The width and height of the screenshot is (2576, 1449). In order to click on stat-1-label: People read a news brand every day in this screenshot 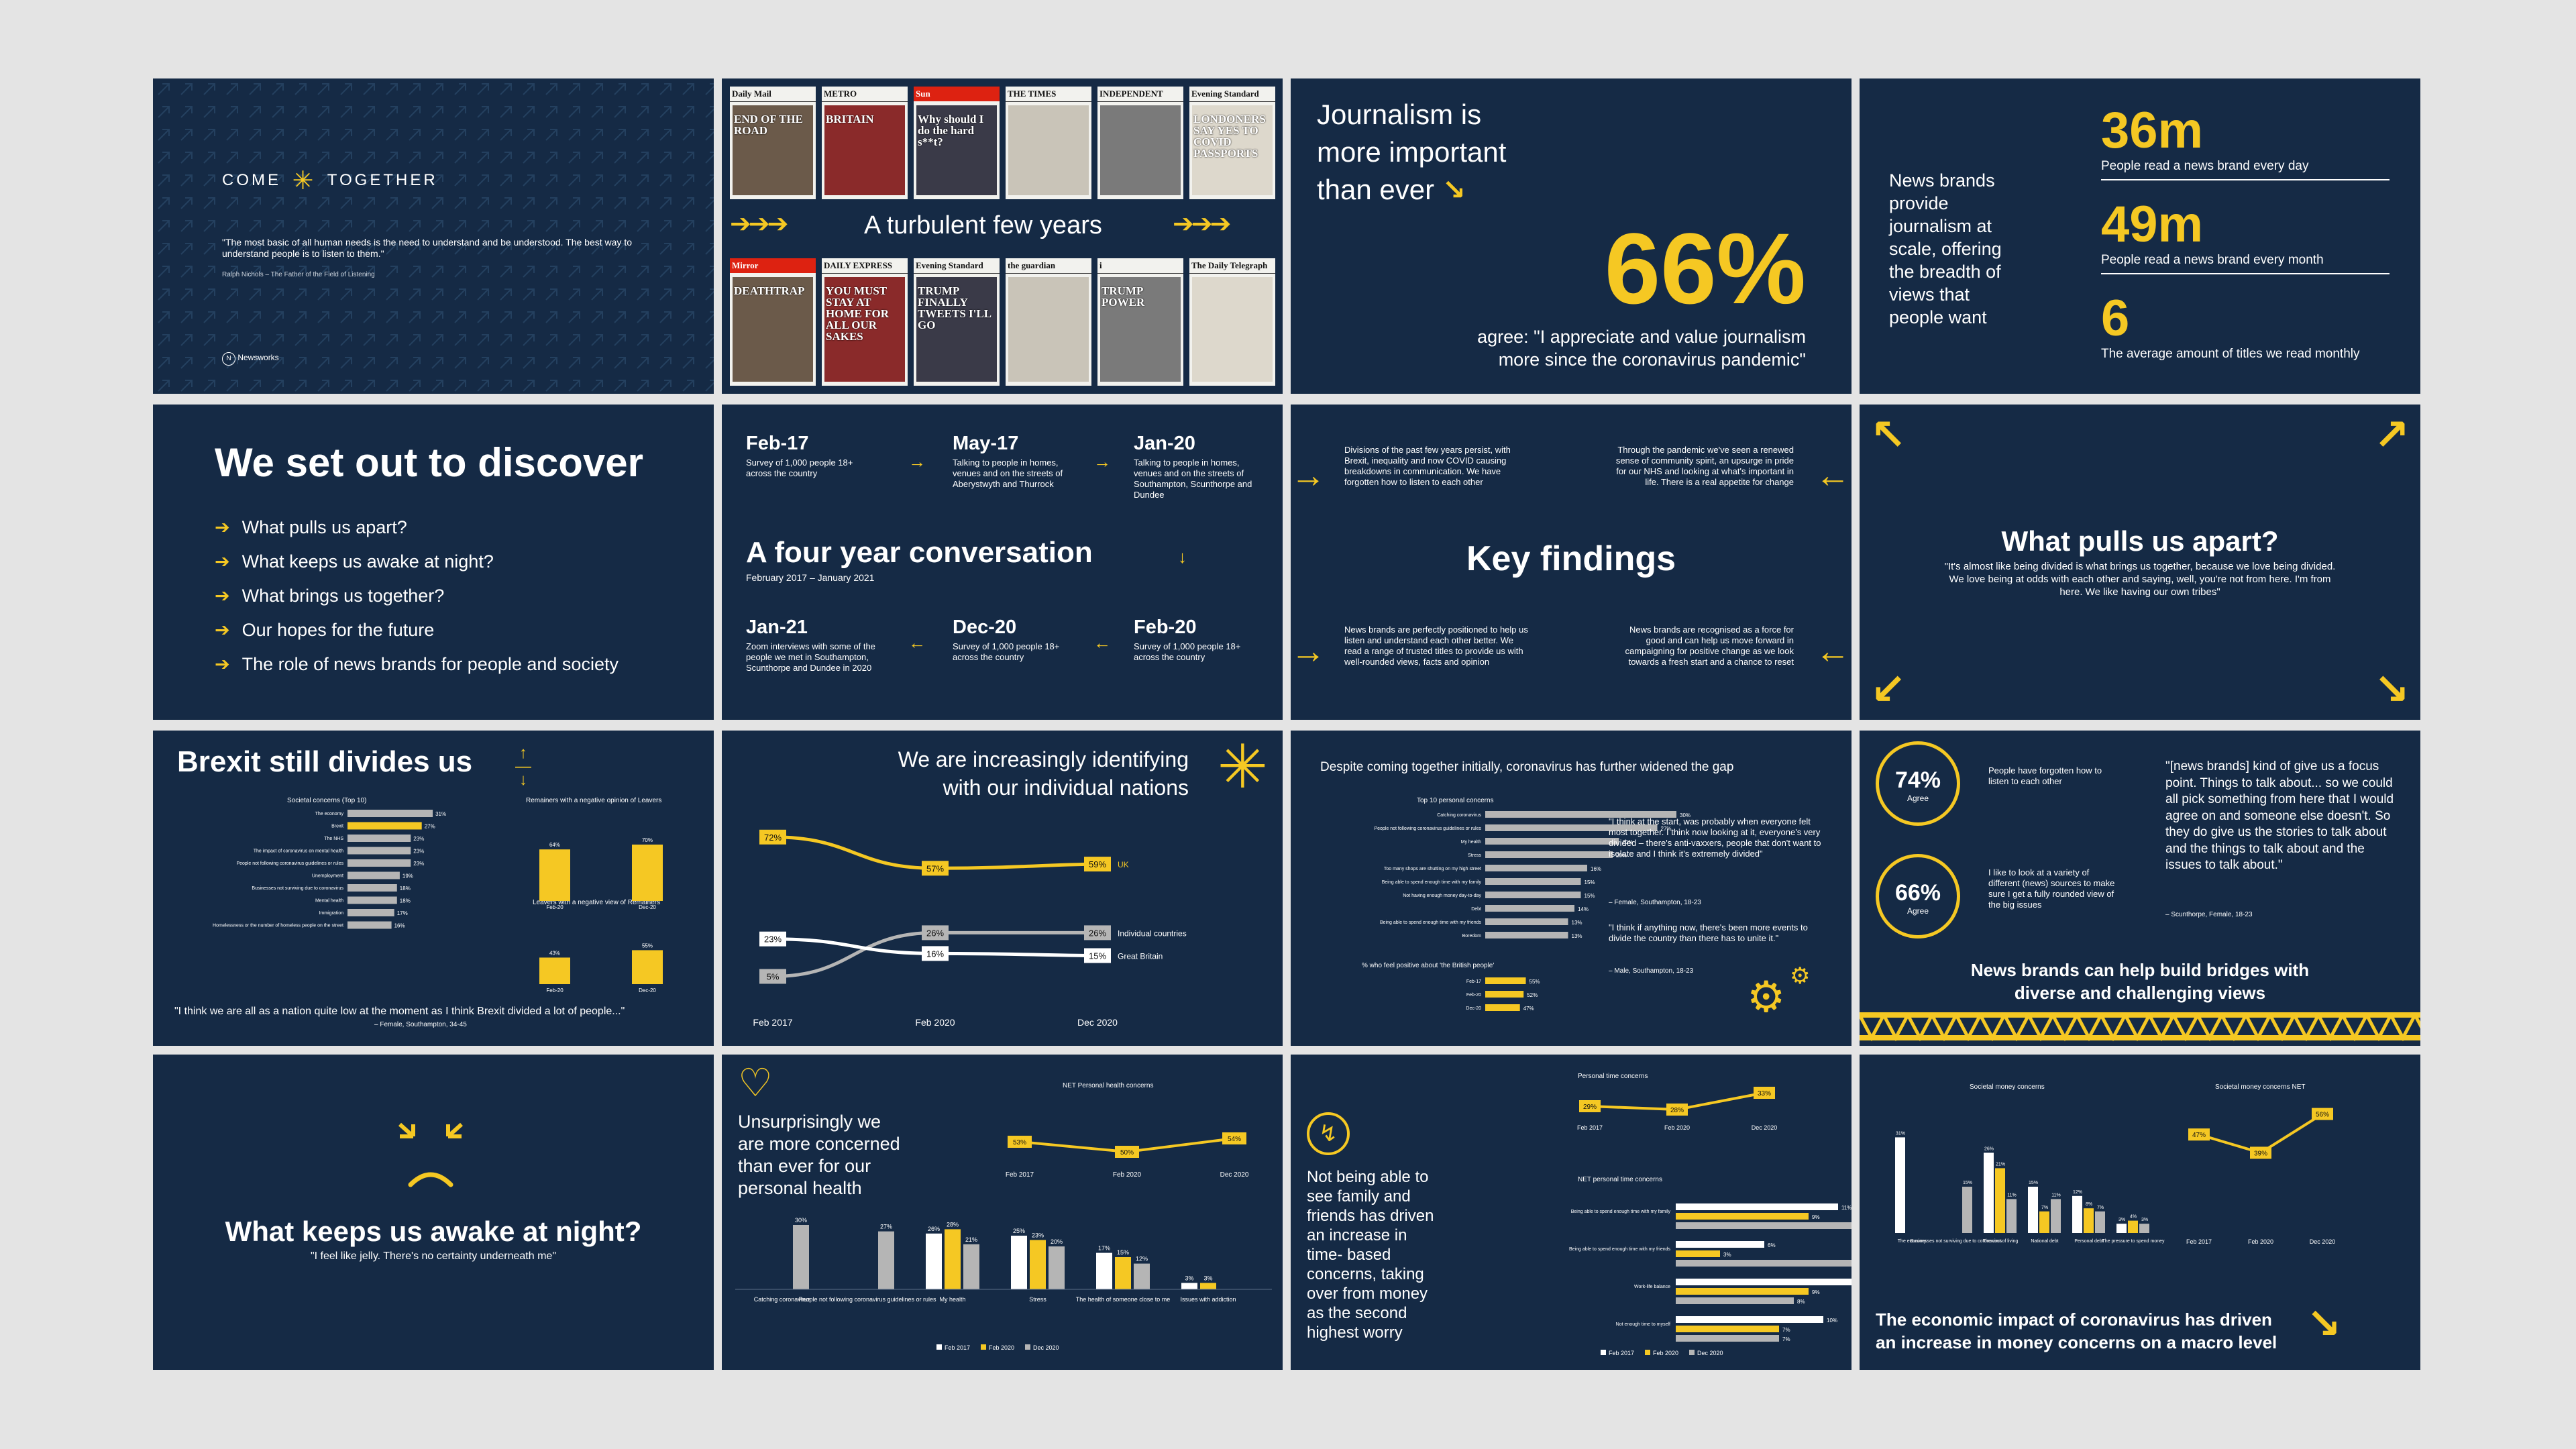, I will do `click(2205, 166)`.